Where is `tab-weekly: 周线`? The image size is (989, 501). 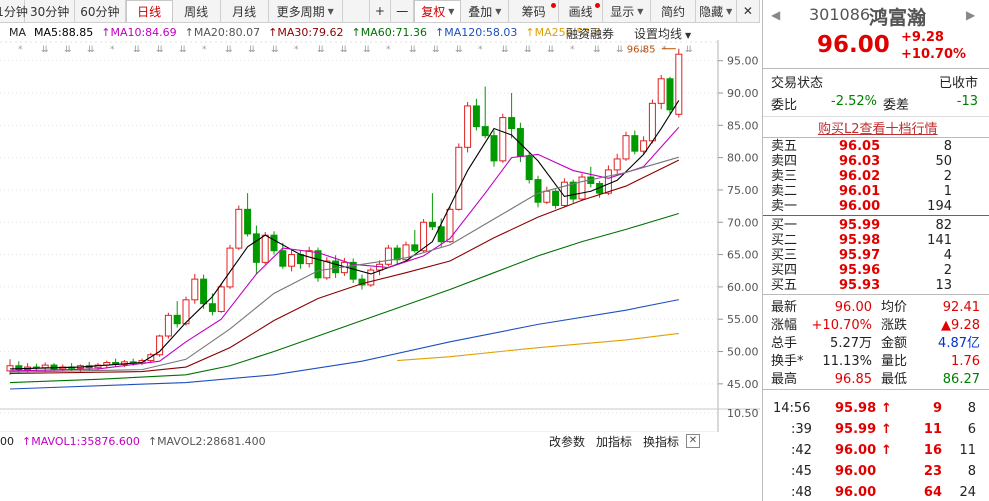 tab-weekly: 周线 is located at coordinates (197, 11).